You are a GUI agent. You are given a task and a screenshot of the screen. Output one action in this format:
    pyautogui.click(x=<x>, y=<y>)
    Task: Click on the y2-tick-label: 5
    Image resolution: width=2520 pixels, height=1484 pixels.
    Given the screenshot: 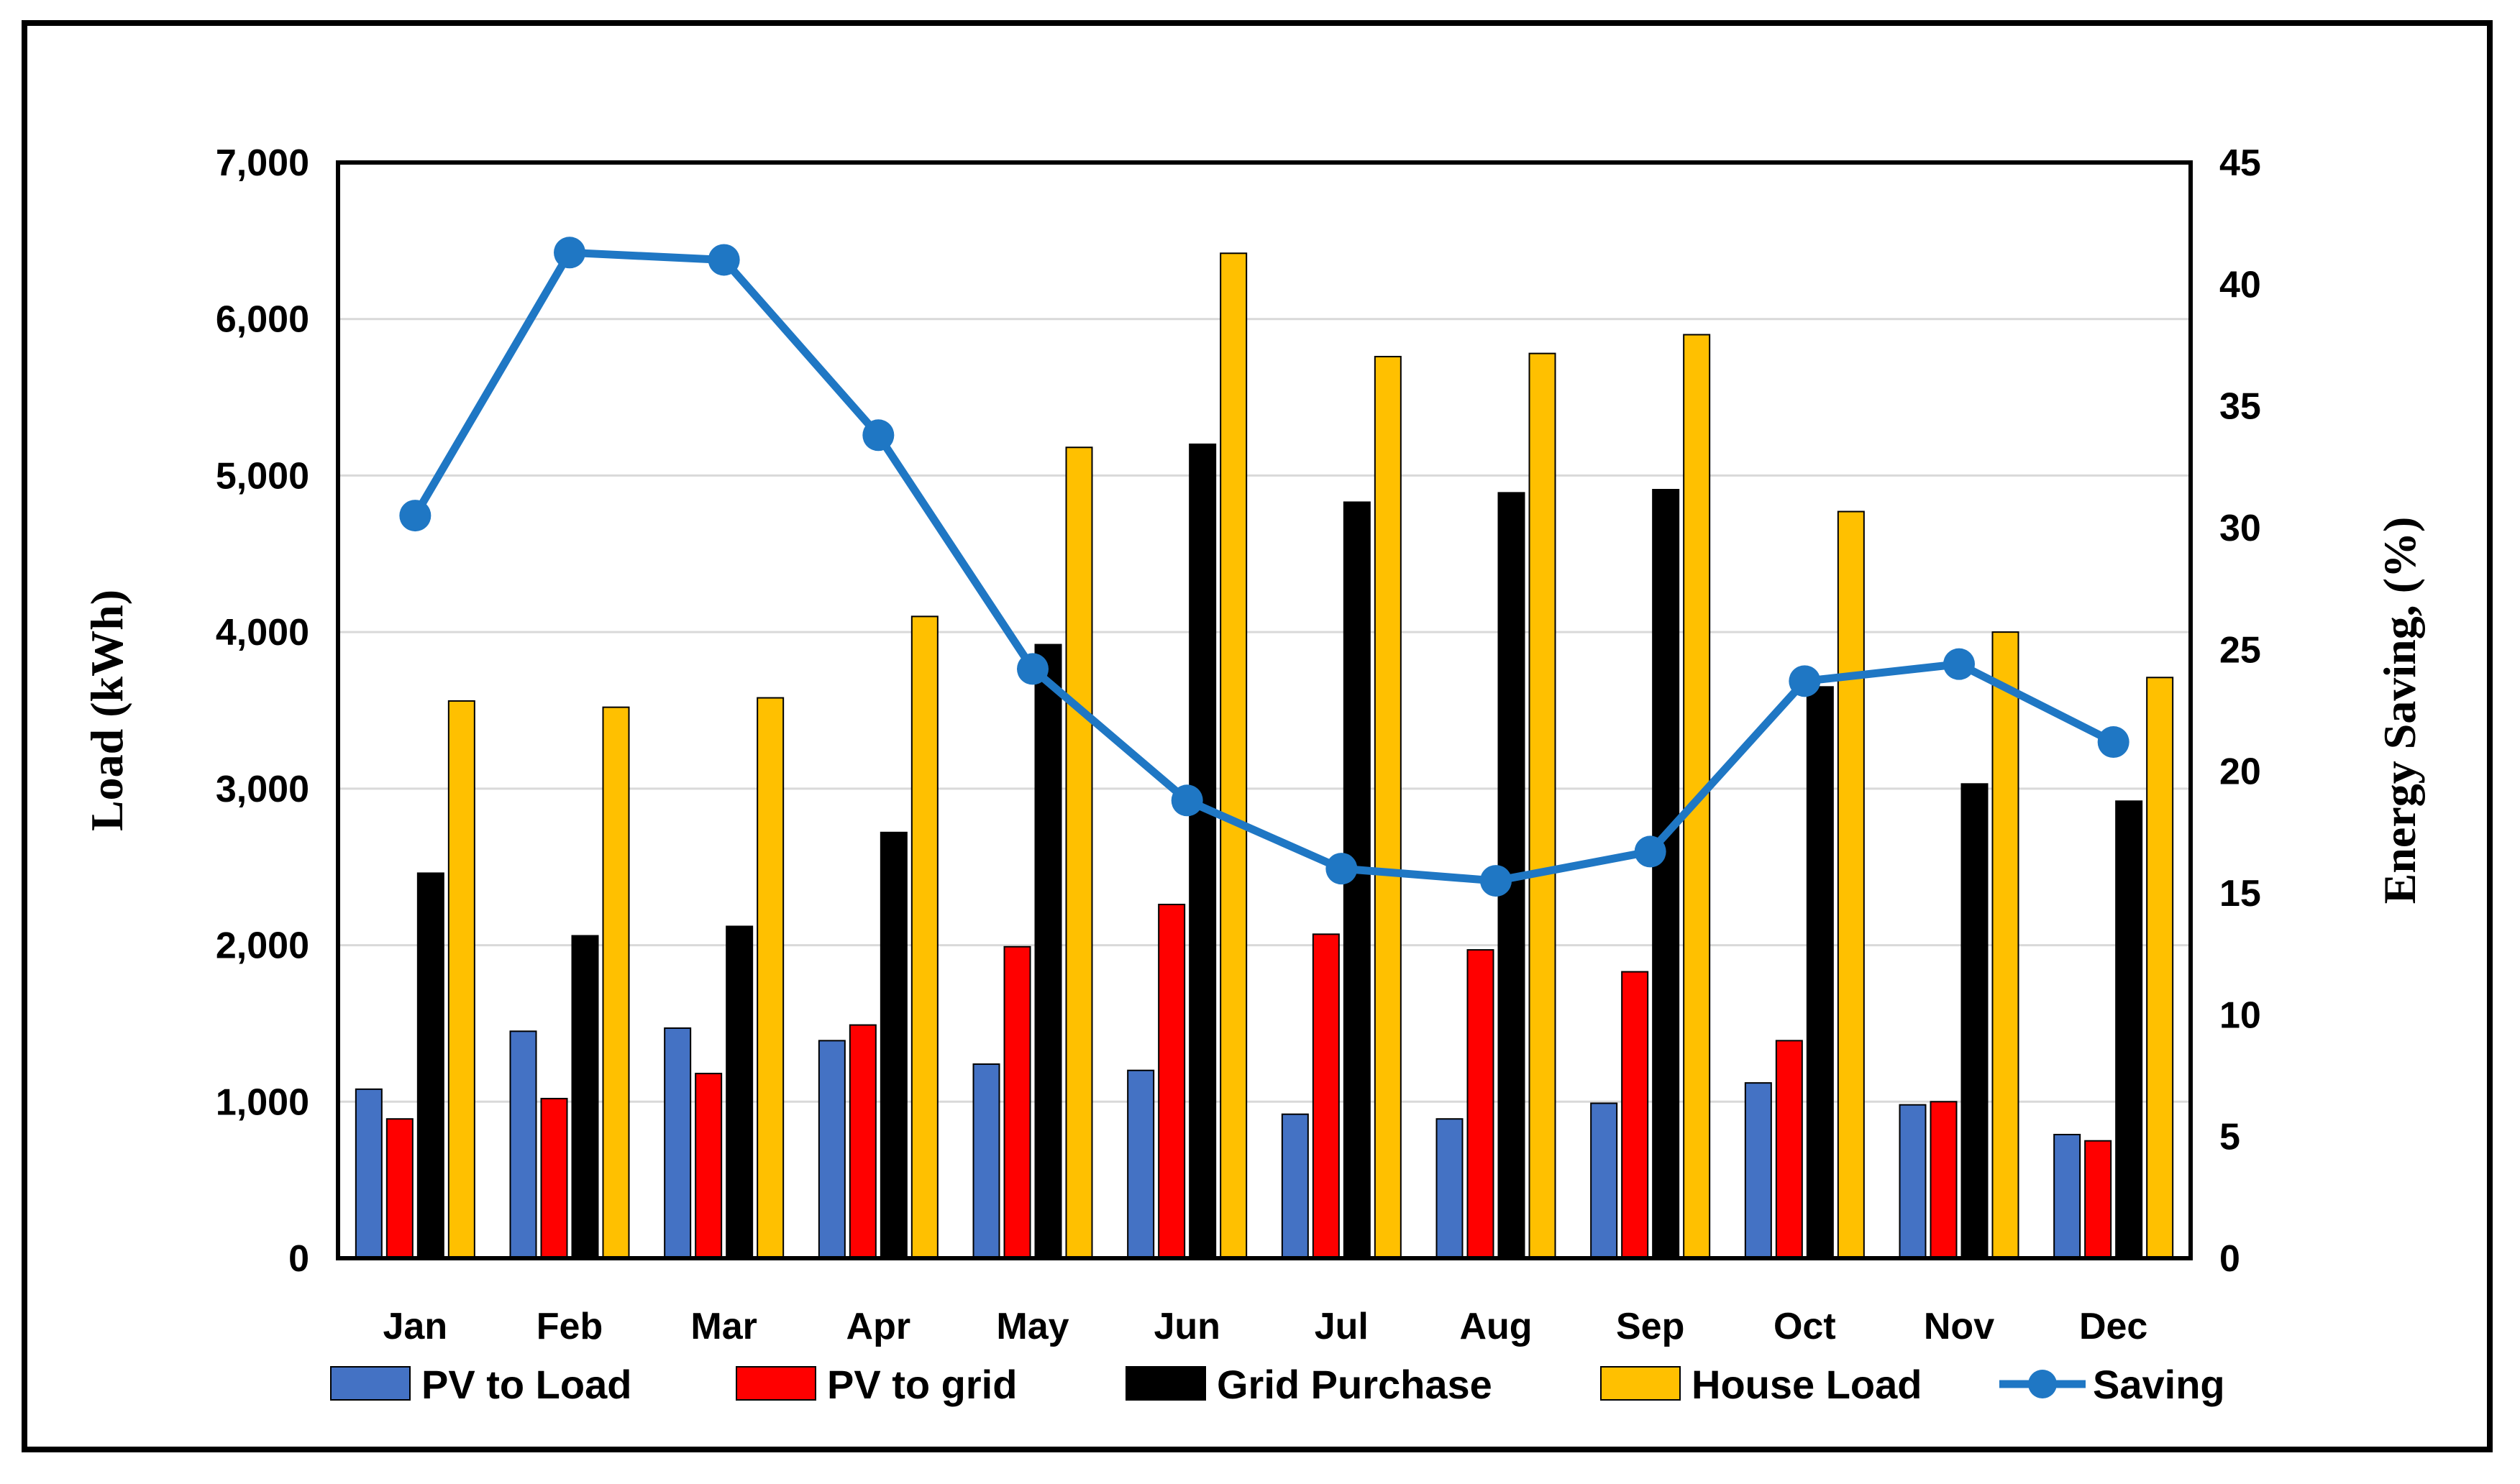 What is the action you would take?
    pyautogui.click(x=2229, y=1137)
    